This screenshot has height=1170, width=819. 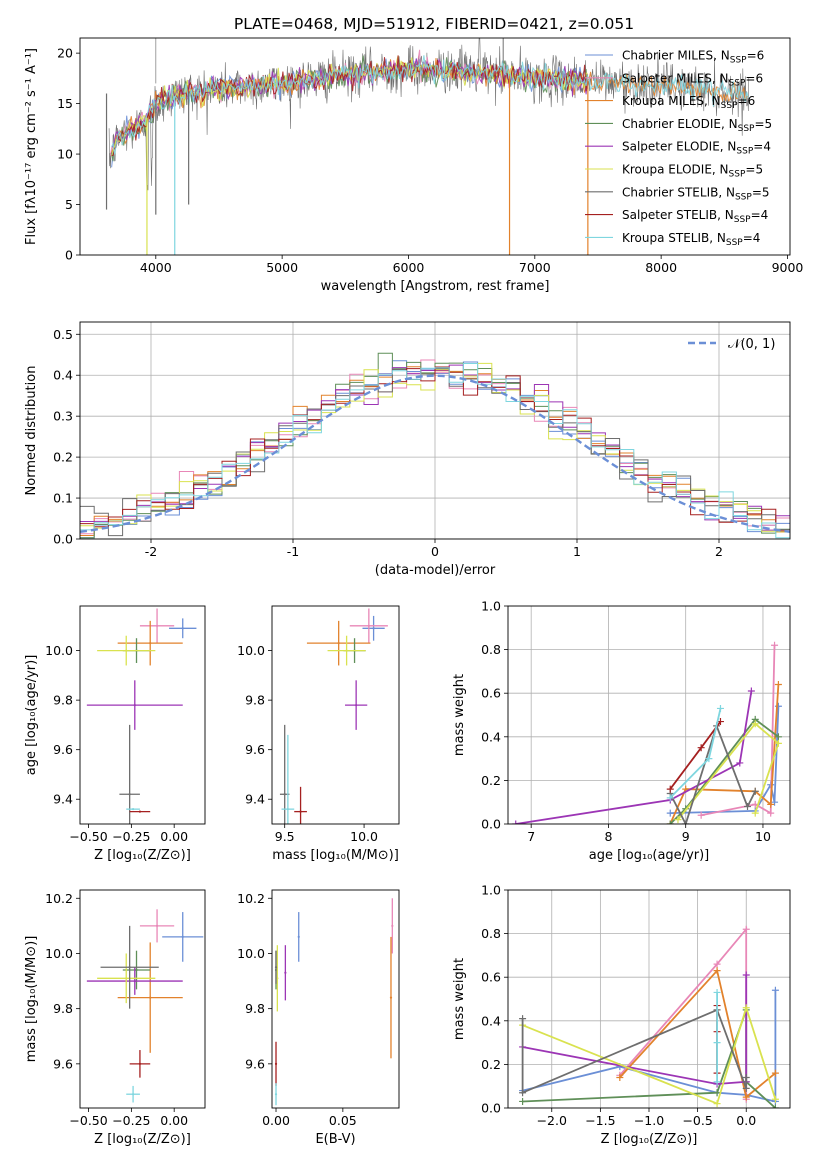 What do you see at coordinates (31, 999) in the screenshot?
I see `y-axis-label: mass [log₁₀(M/M⊙)]` at bounding box center [31, 999].